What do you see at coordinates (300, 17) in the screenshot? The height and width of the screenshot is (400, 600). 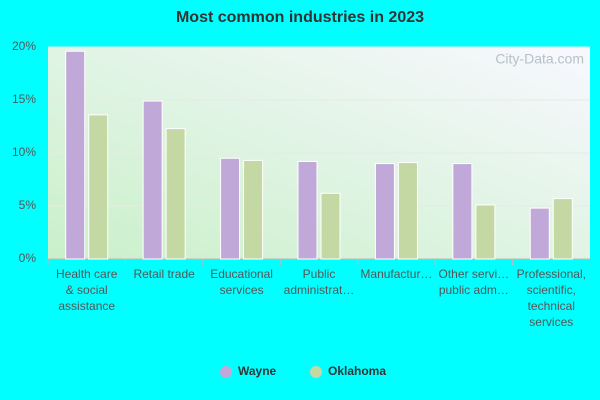 I see `chart-title: Most common industries in 2023` at bounding box center [300, 17].